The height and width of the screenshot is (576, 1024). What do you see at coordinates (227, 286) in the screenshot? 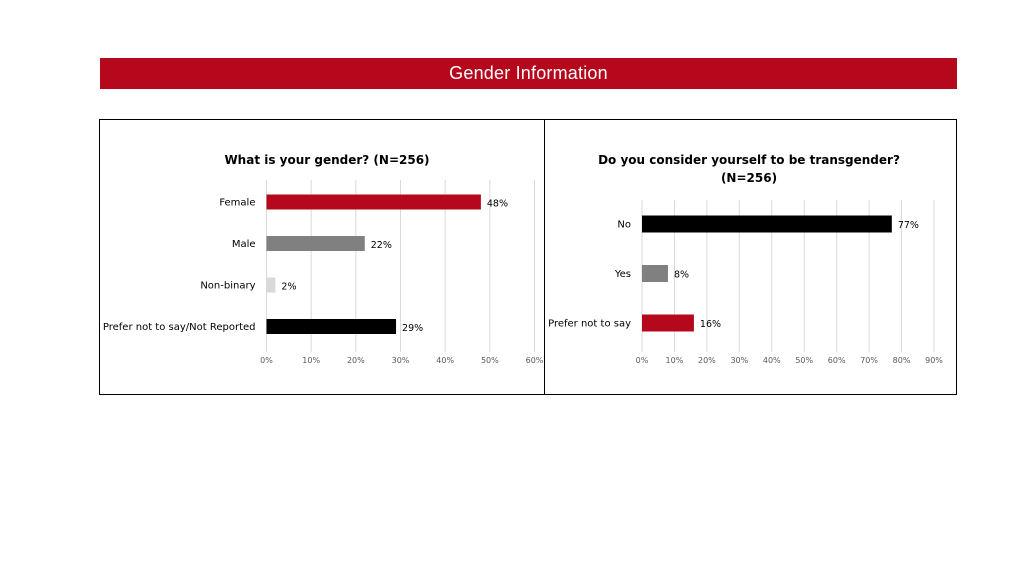
I see `category-label: Non-binary` at bounding box center [227, 286].